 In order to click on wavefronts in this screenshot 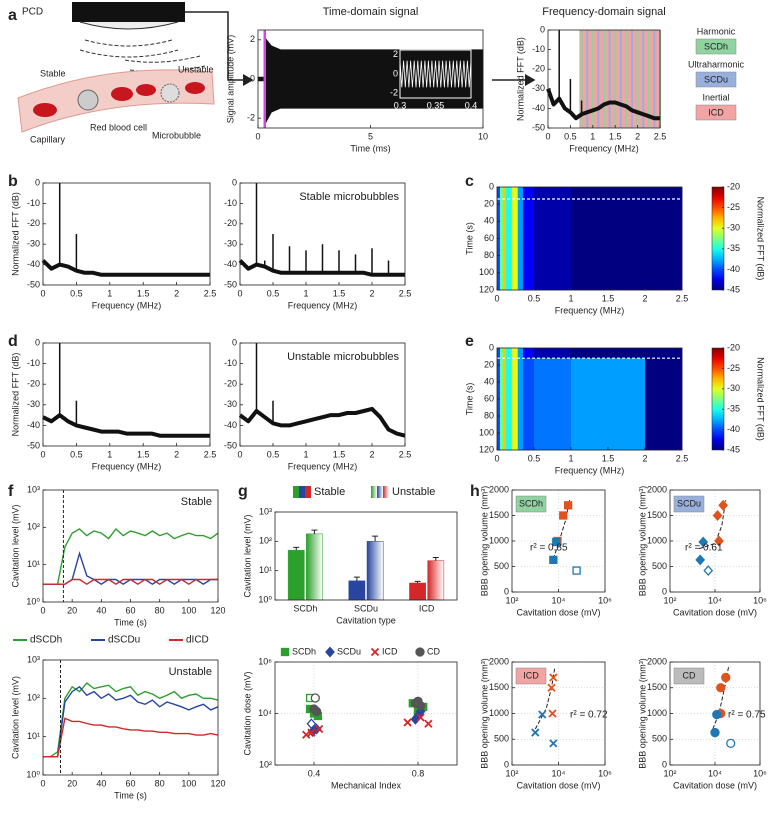, I will do `click(142, 56)`.